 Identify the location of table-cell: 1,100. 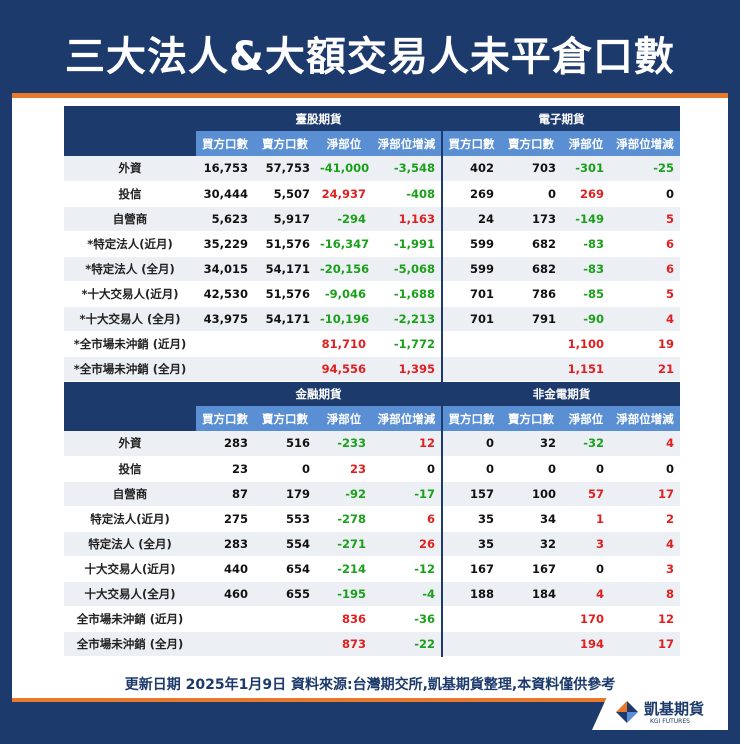
(586, 344).